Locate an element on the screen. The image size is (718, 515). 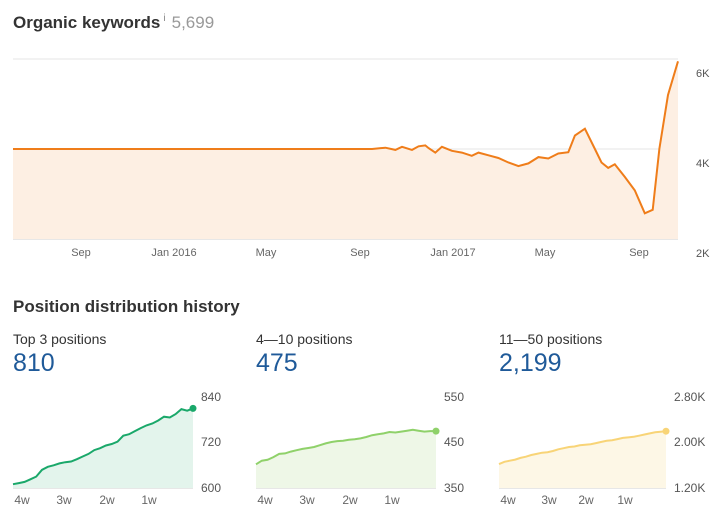
y-tick-label: 1.20K is located at coordinates (689, 488).